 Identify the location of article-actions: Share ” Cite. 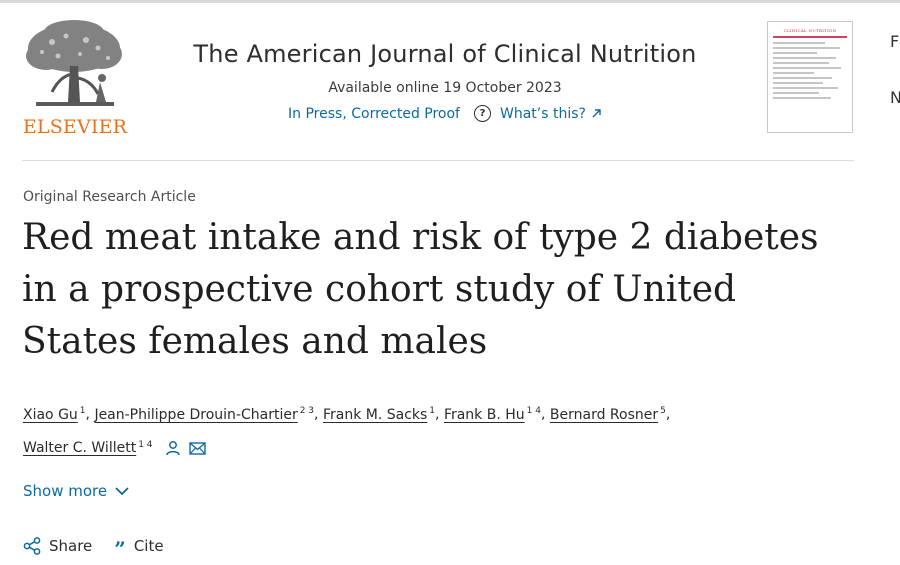
(93, 546).